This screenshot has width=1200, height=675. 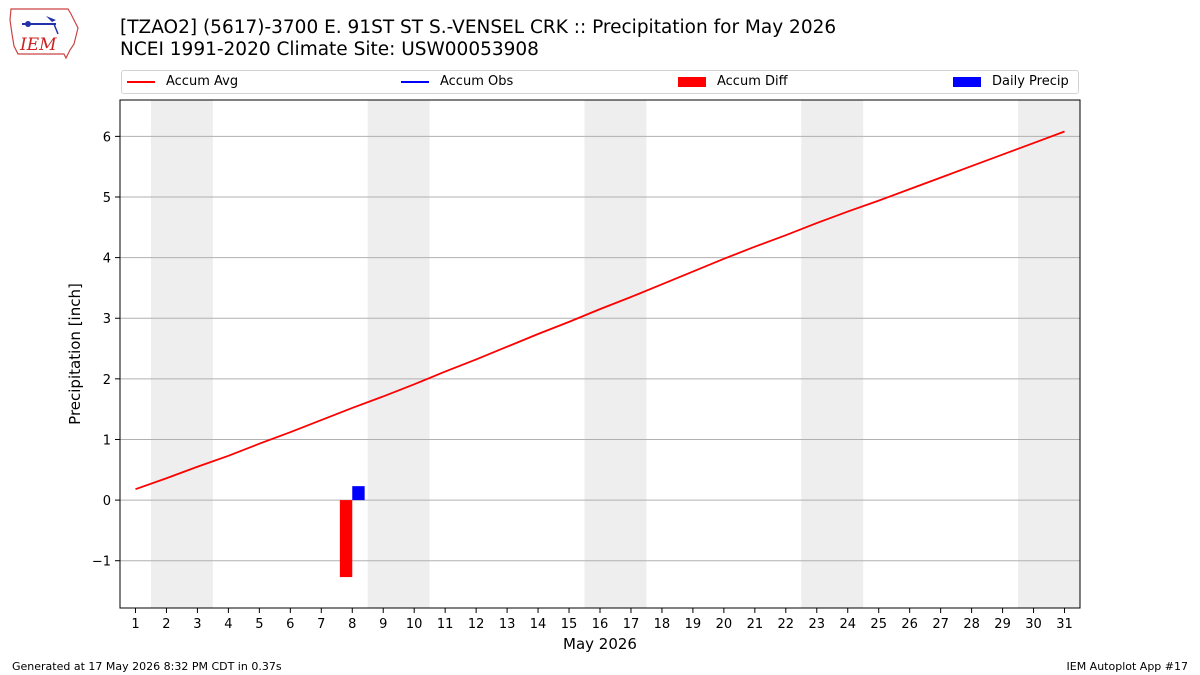 I want to click on y-tick-label: 0, so click(x=107, y=501).